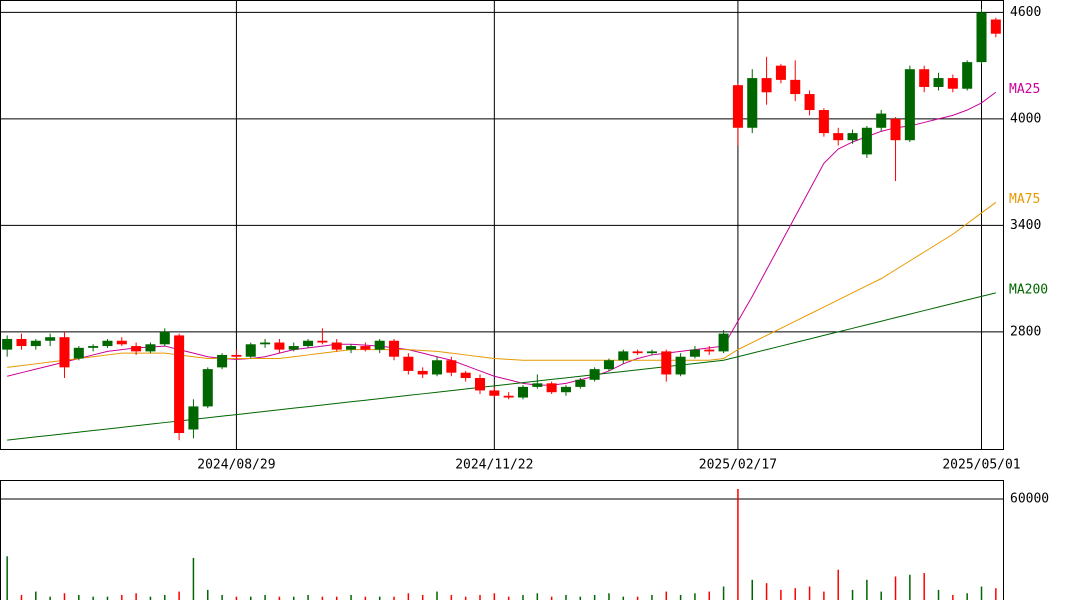 Image resolution: width=1065 pixels, height=600 pixels. I want to click on y-tick-label: 60000, so click(1029, 499).